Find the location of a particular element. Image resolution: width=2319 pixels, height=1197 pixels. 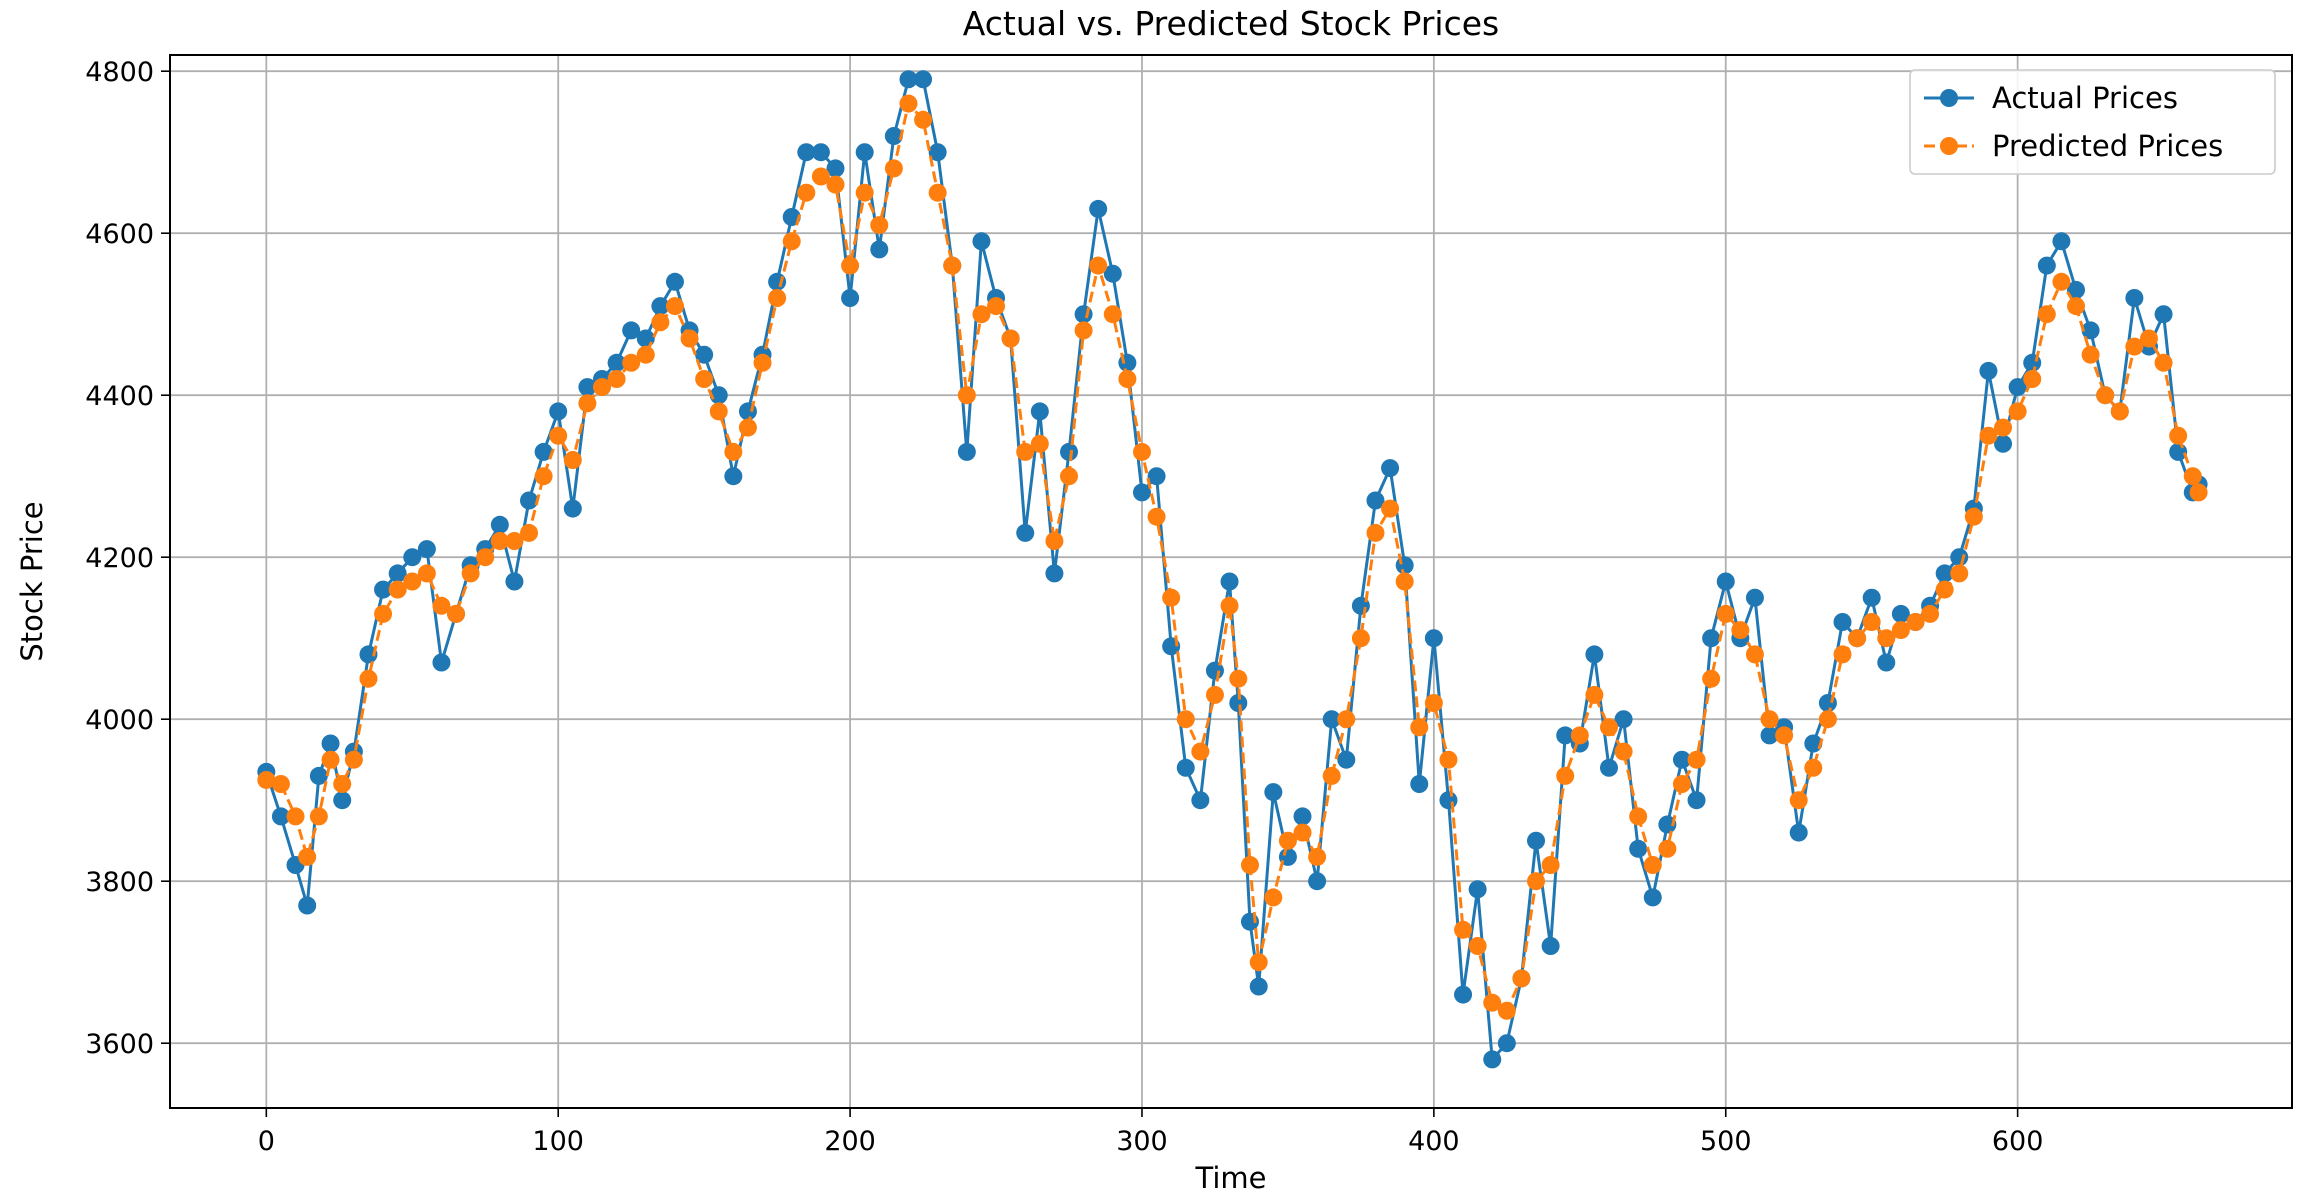

legend-label: Predicted Prices is located at coordinates (2107, 146).